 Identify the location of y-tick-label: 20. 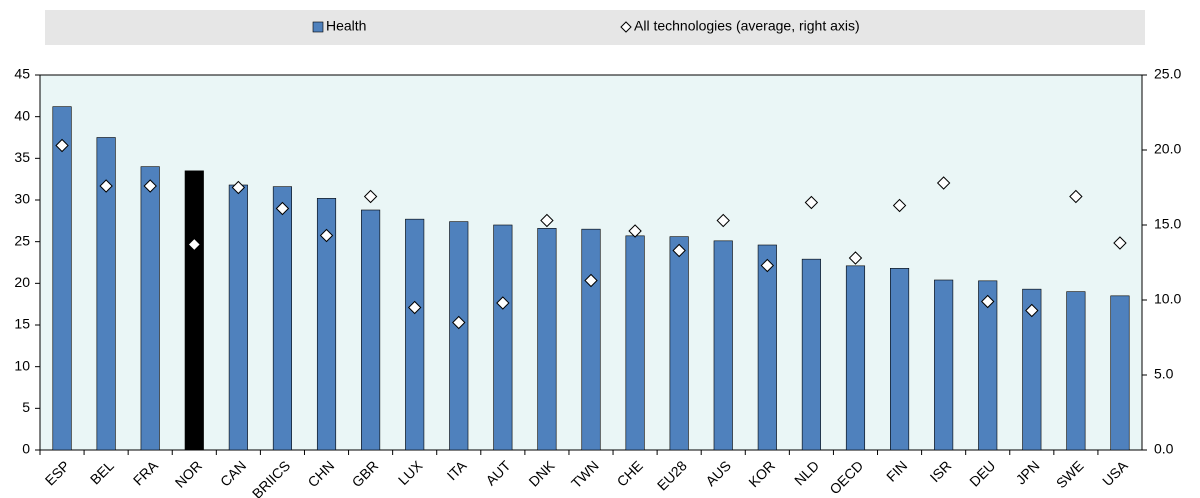
(22, 282).